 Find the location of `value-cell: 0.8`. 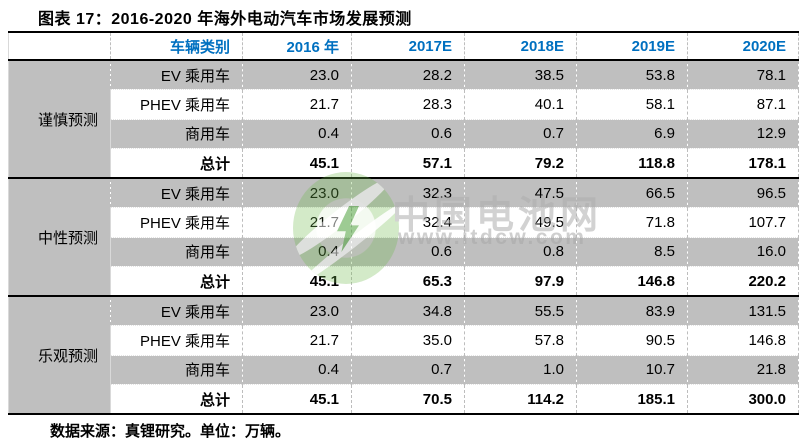

value-cell: 0.8 is located at coordinates (520, 251).